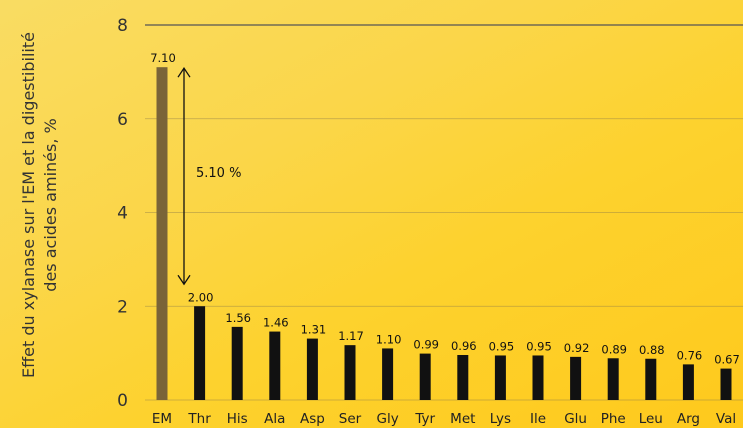 The width and height of the screenshot is (743, 428). I want to click on x-label-asp: Asp, so click(312, 419).